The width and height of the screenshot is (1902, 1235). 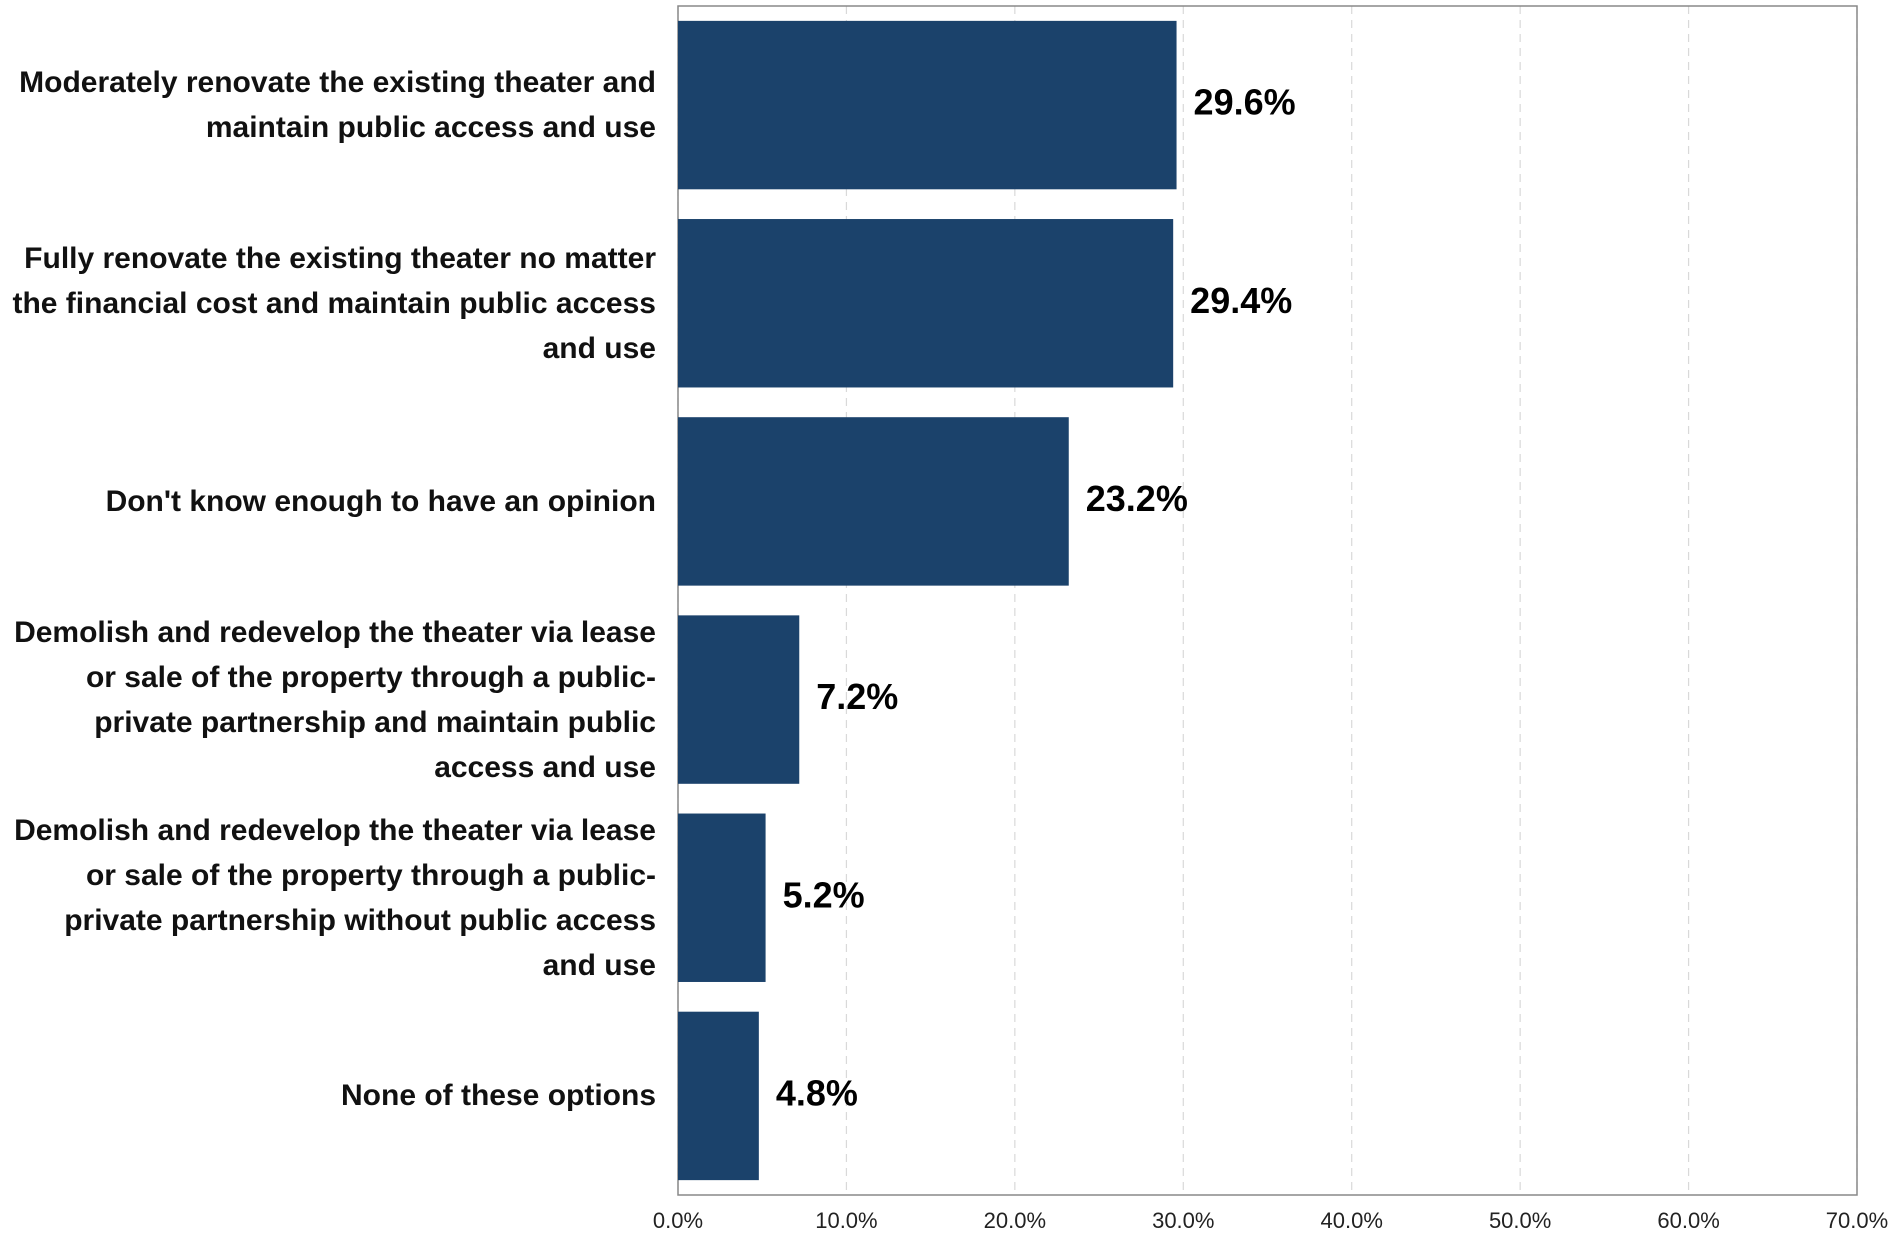 What do you see at coordinates (1015, 1220) in the screenshot?
I see `x-tick-label: 20.0%` at bounding box center [1015, 1220].